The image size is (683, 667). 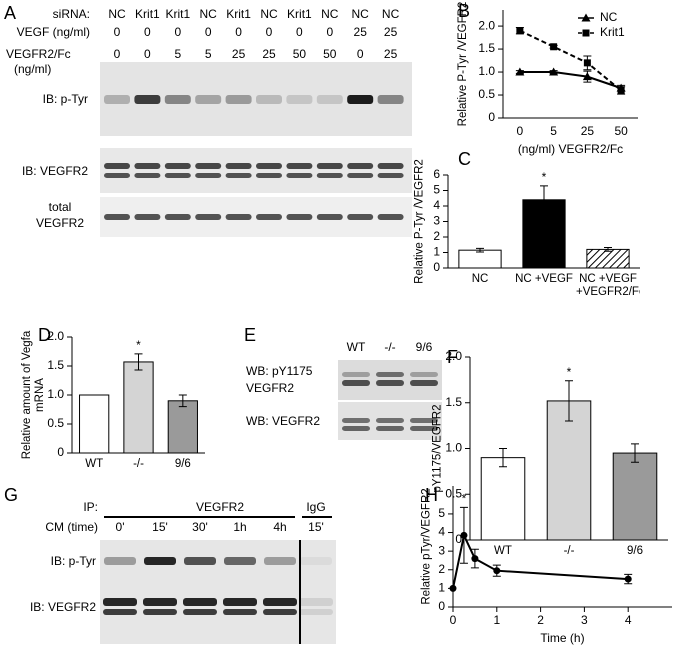 What do you see at coordinates (480, 259) in the screenshot?
I see `bar` at bounding box center [480, 259].